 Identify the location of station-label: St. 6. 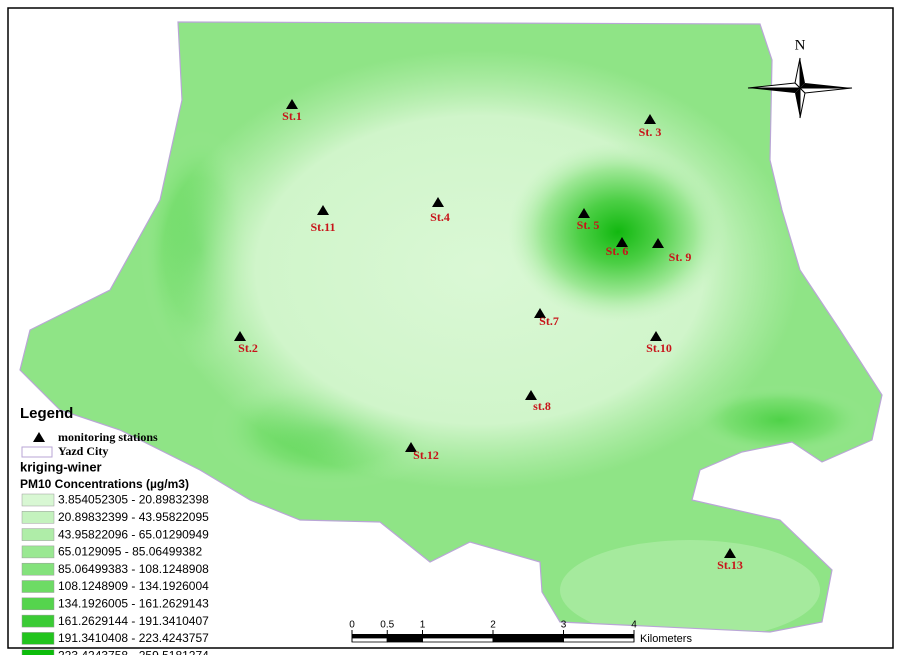
(617, 251).